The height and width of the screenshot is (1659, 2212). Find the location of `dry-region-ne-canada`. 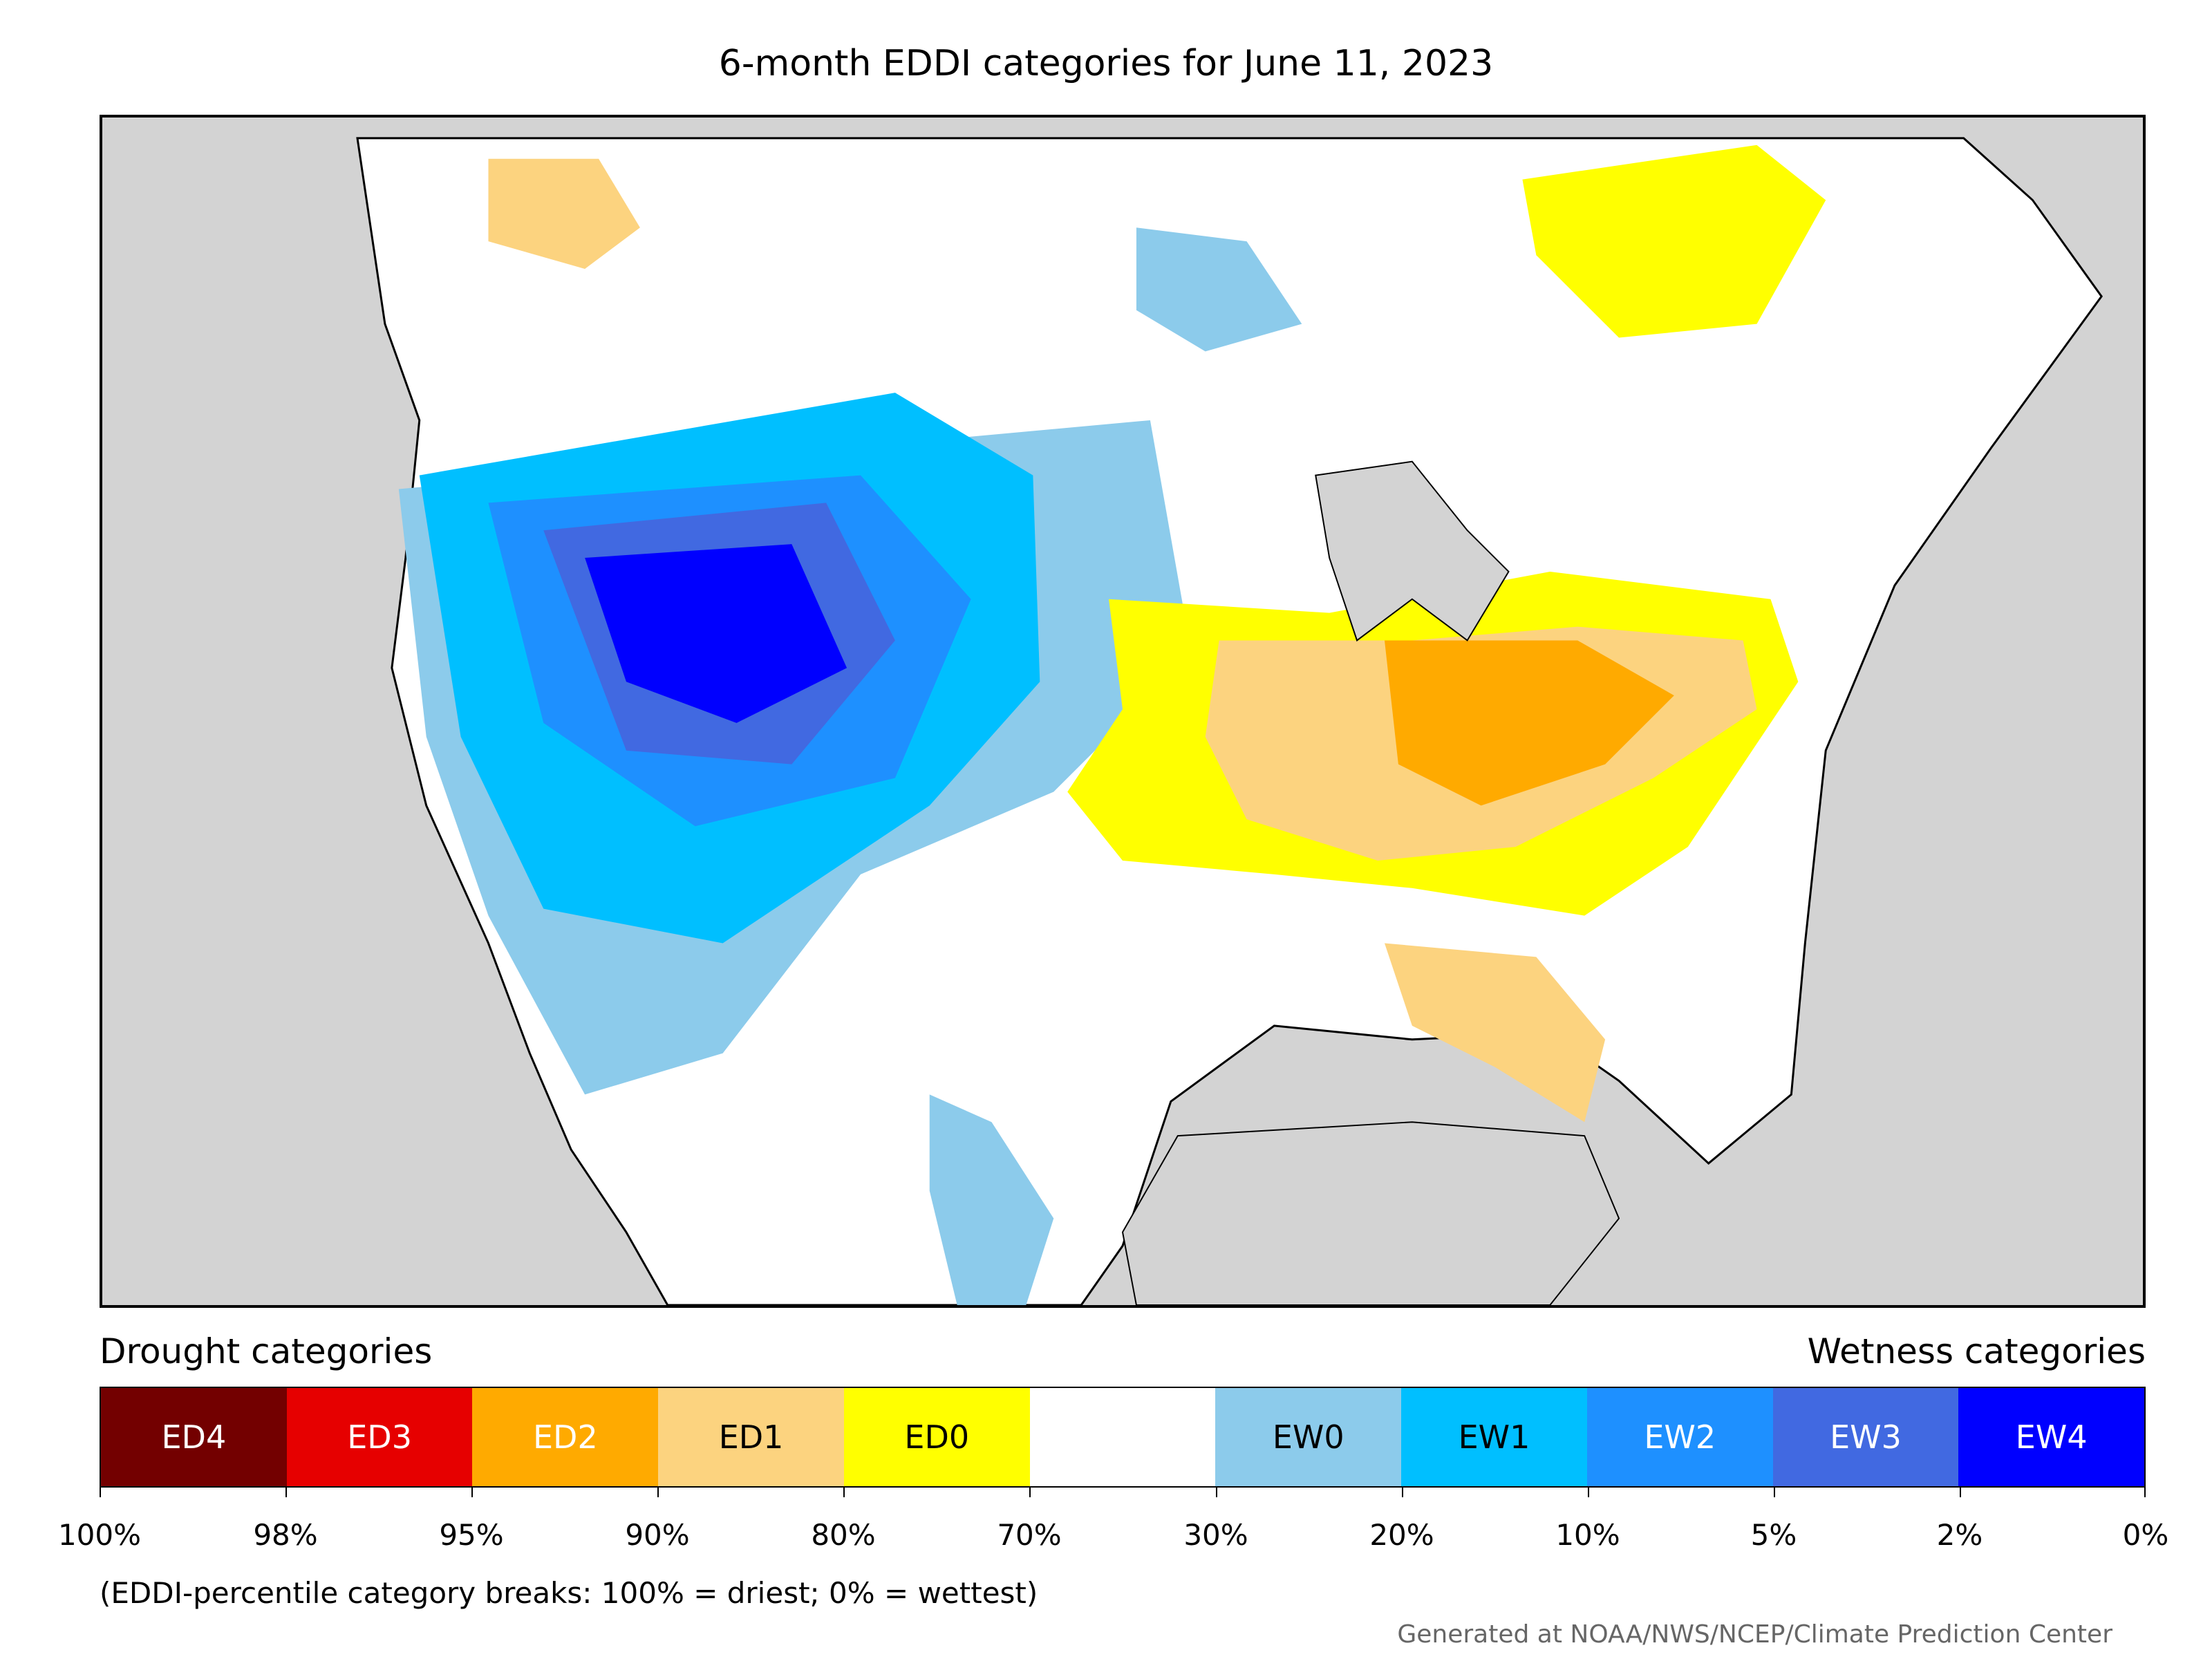

dry-region-ne-canada is located at coordinates (1674, 241).